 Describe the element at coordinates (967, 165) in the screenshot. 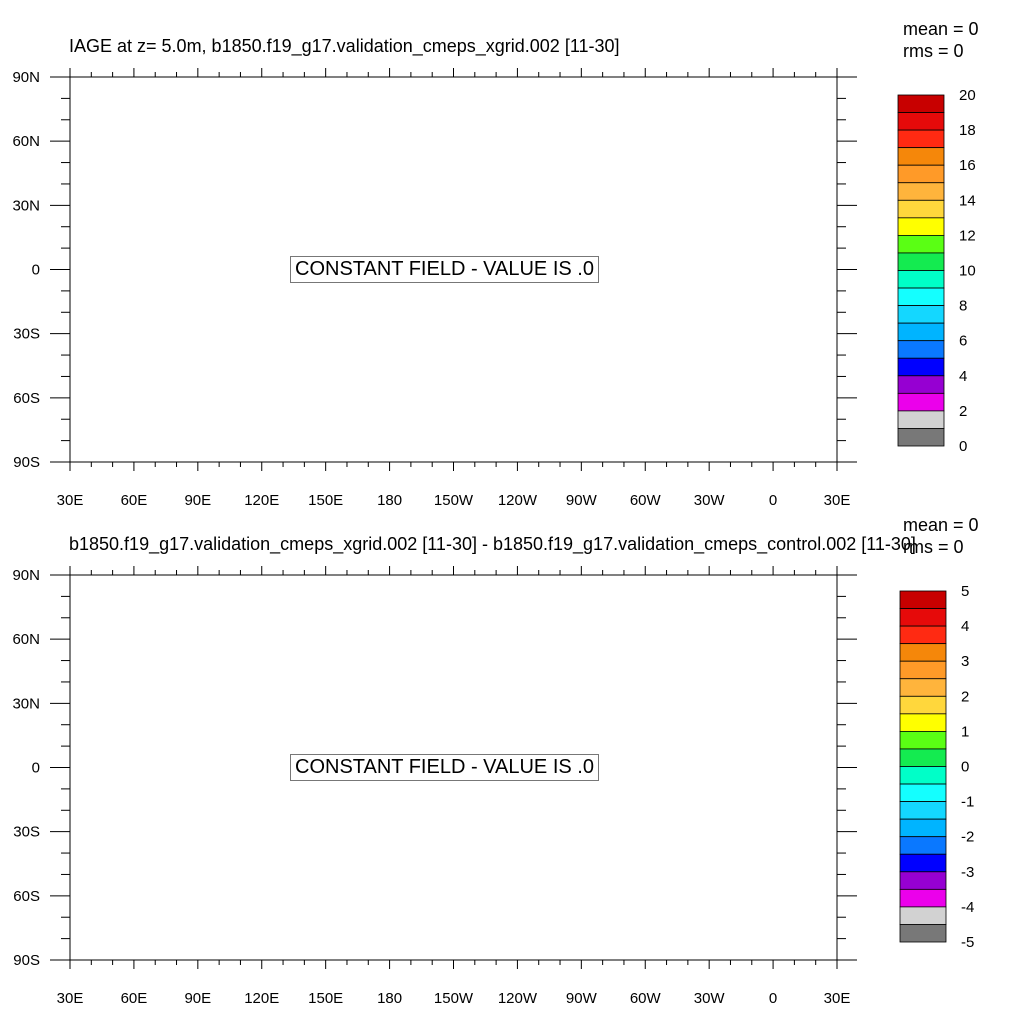

I see `colorbar-label: 16` at that location.